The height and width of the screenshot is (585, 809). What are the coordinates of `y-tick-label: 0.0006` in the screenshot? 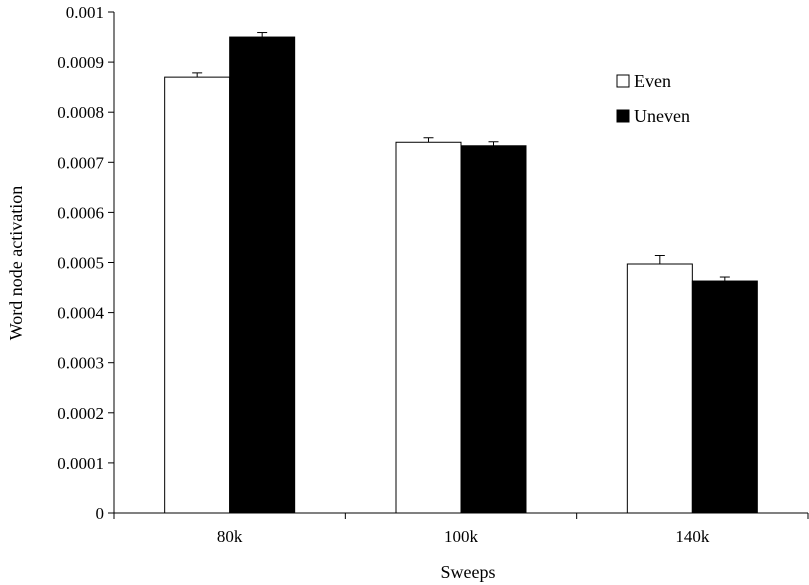 It's located at (80, 212).